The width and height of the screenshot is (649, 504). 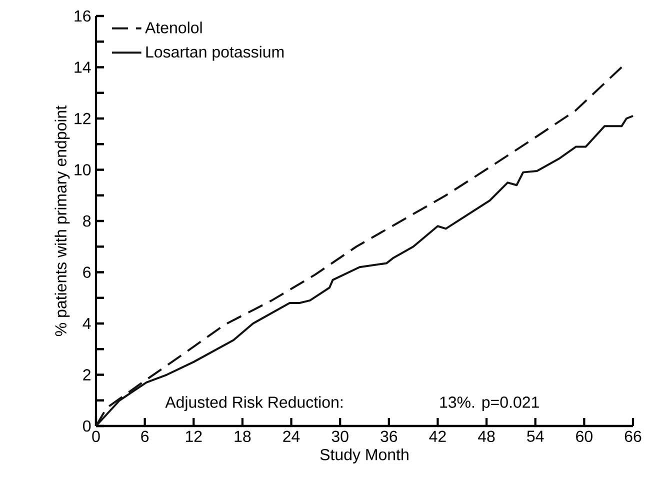 I want to click on legend-label: Losartan potassium, so click(x=215, y=53).